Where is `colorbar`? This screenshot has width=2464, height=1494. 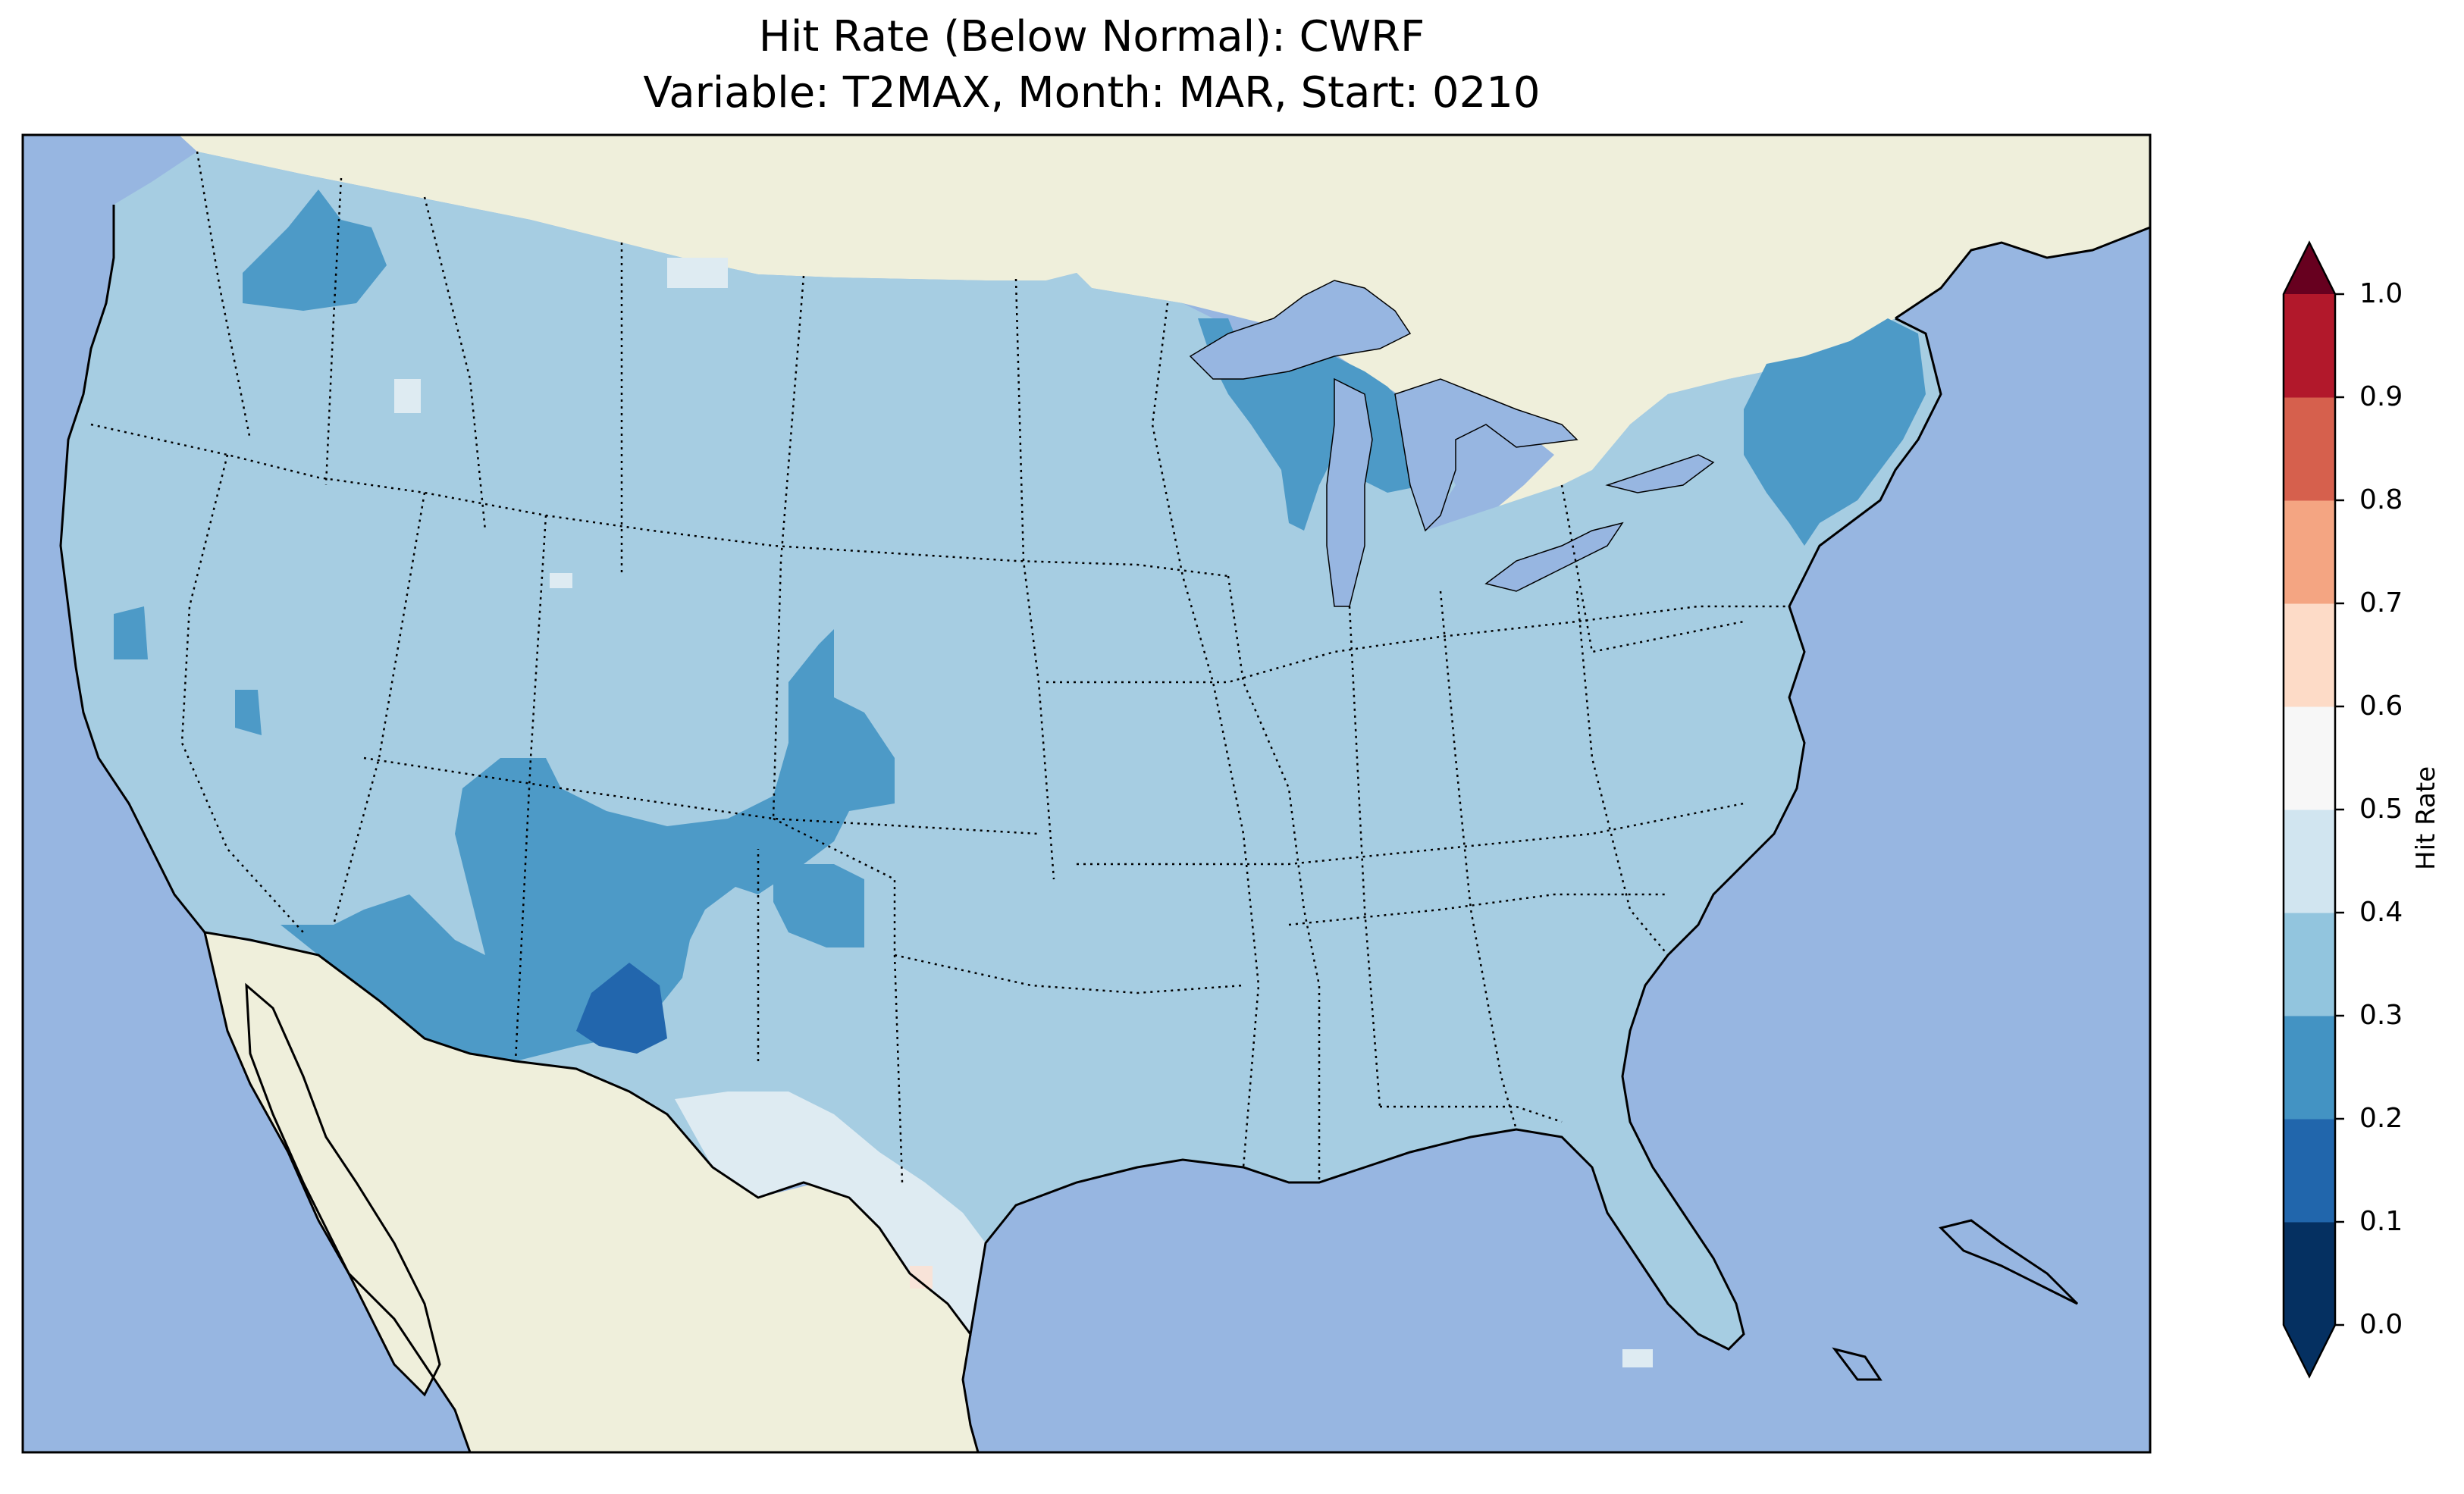 colorbar is located at coordinates (2313, 809).